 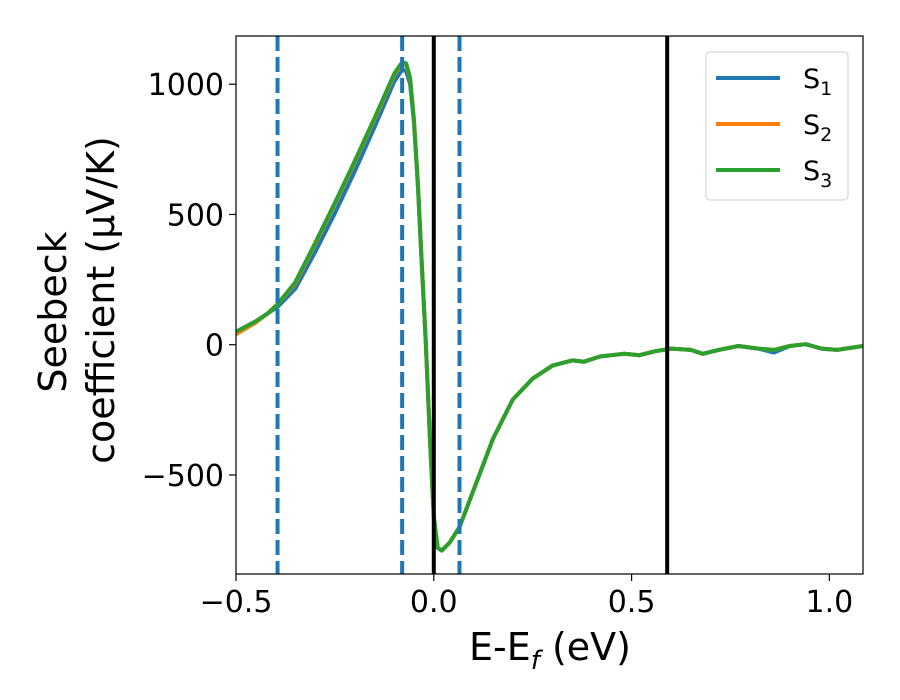 What do you see at coordinates (830, 602) in the screenshot?
I see `x-tick-label-3: 1.0` at bounding box center [830, 602].